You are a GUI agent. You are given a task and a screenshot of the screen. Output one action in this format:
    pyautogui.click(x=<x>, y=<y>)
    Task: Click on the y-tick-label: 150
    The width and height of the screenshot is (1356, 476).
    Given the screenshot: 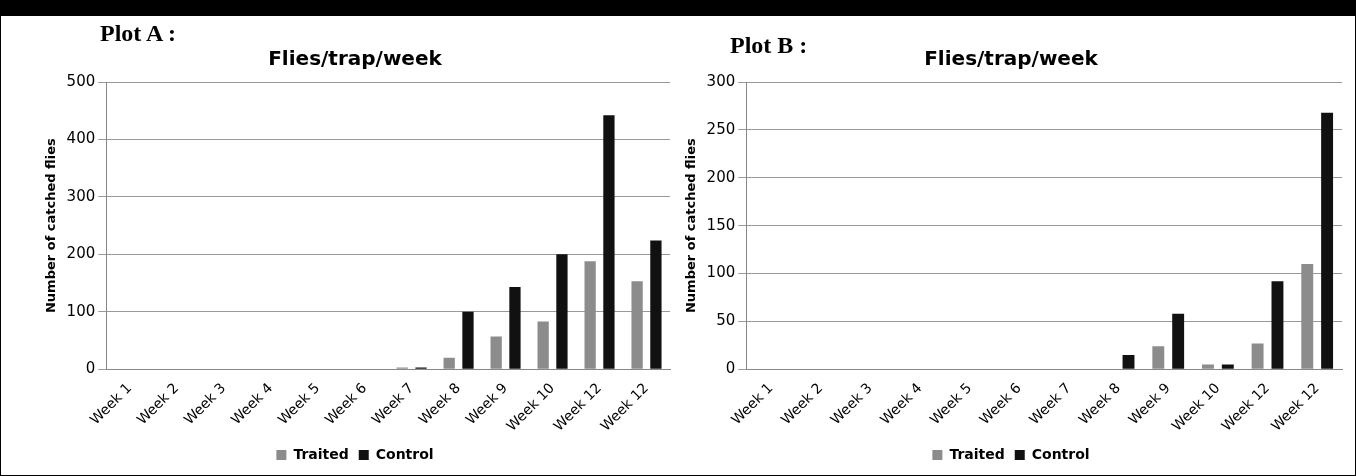 What is the action you would take?
    pyautogui.click(x=721, y=224)
    